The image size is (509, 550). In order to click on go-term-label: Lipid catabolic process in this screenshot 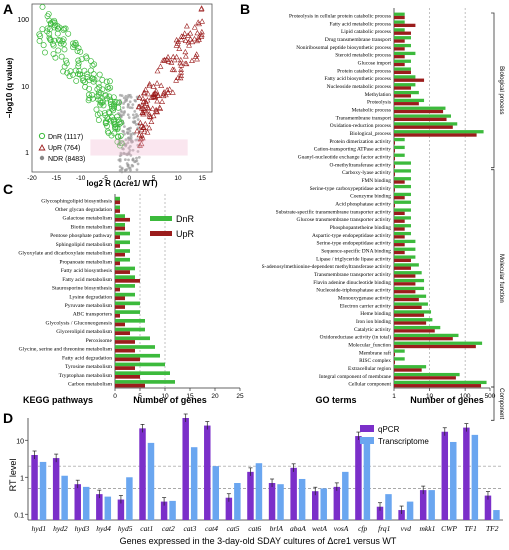, I will do `click(366, 32)`.